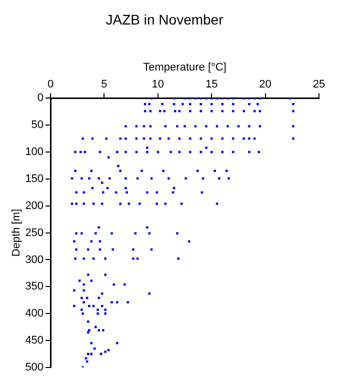  What do you see at coordinates (16, 232) in the screenshot?
I see `y-axis-title: Depth [m]` at bounding box center [16, 232].